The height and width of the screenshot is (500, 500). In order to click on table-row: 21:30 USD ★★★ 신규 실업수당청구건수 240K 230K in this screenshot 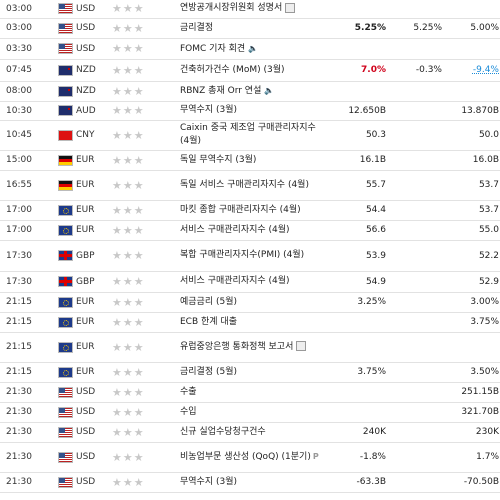, I will do `click(250, 432)`.